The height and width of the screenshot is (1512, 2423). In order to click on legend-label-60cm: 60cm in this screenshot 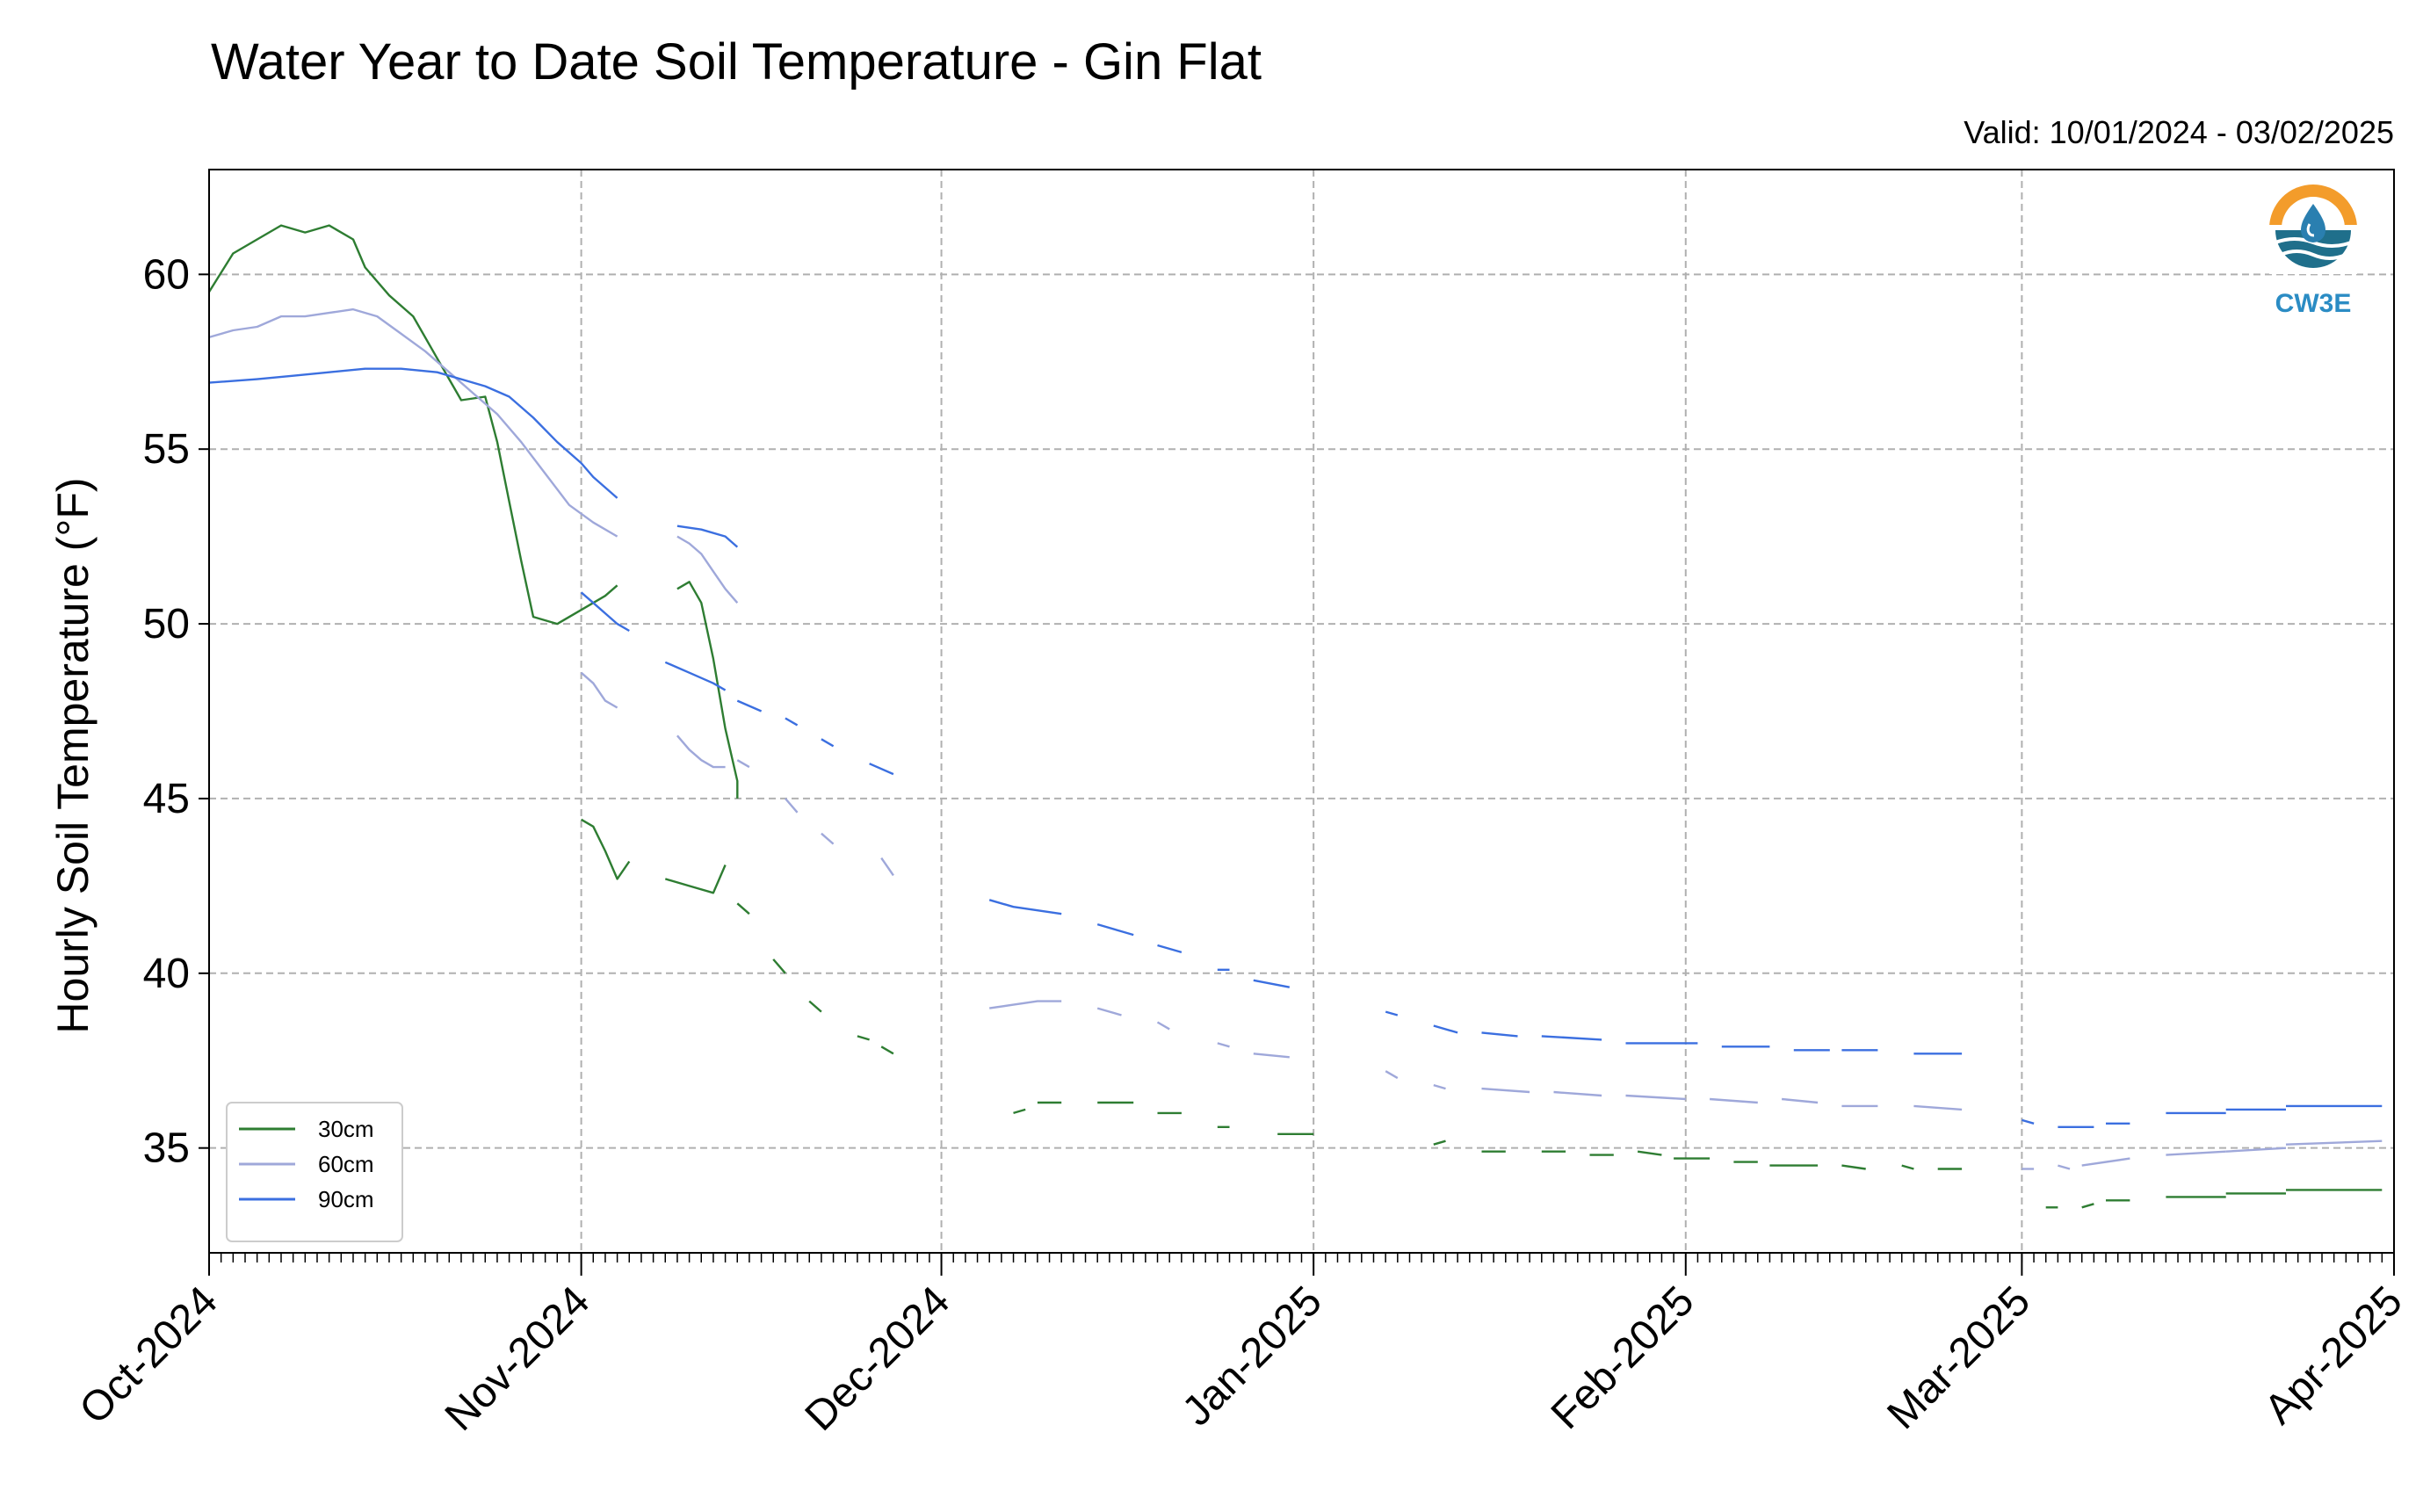, I will do `click(346, 1164)`.